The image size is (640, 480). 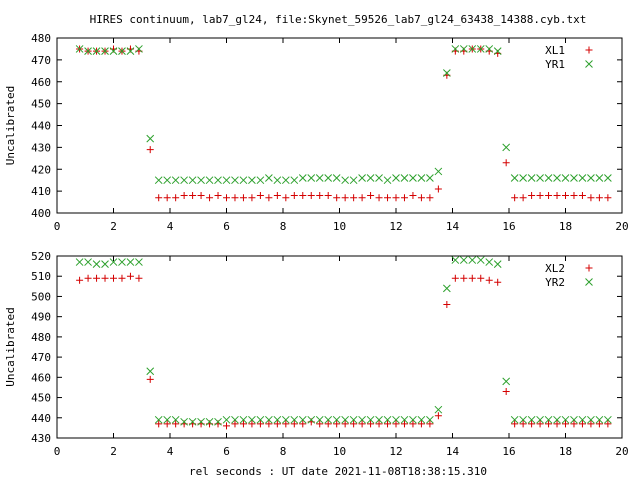 I want to click on legend-label-xl1: XL1, so click(x=555, y=50).